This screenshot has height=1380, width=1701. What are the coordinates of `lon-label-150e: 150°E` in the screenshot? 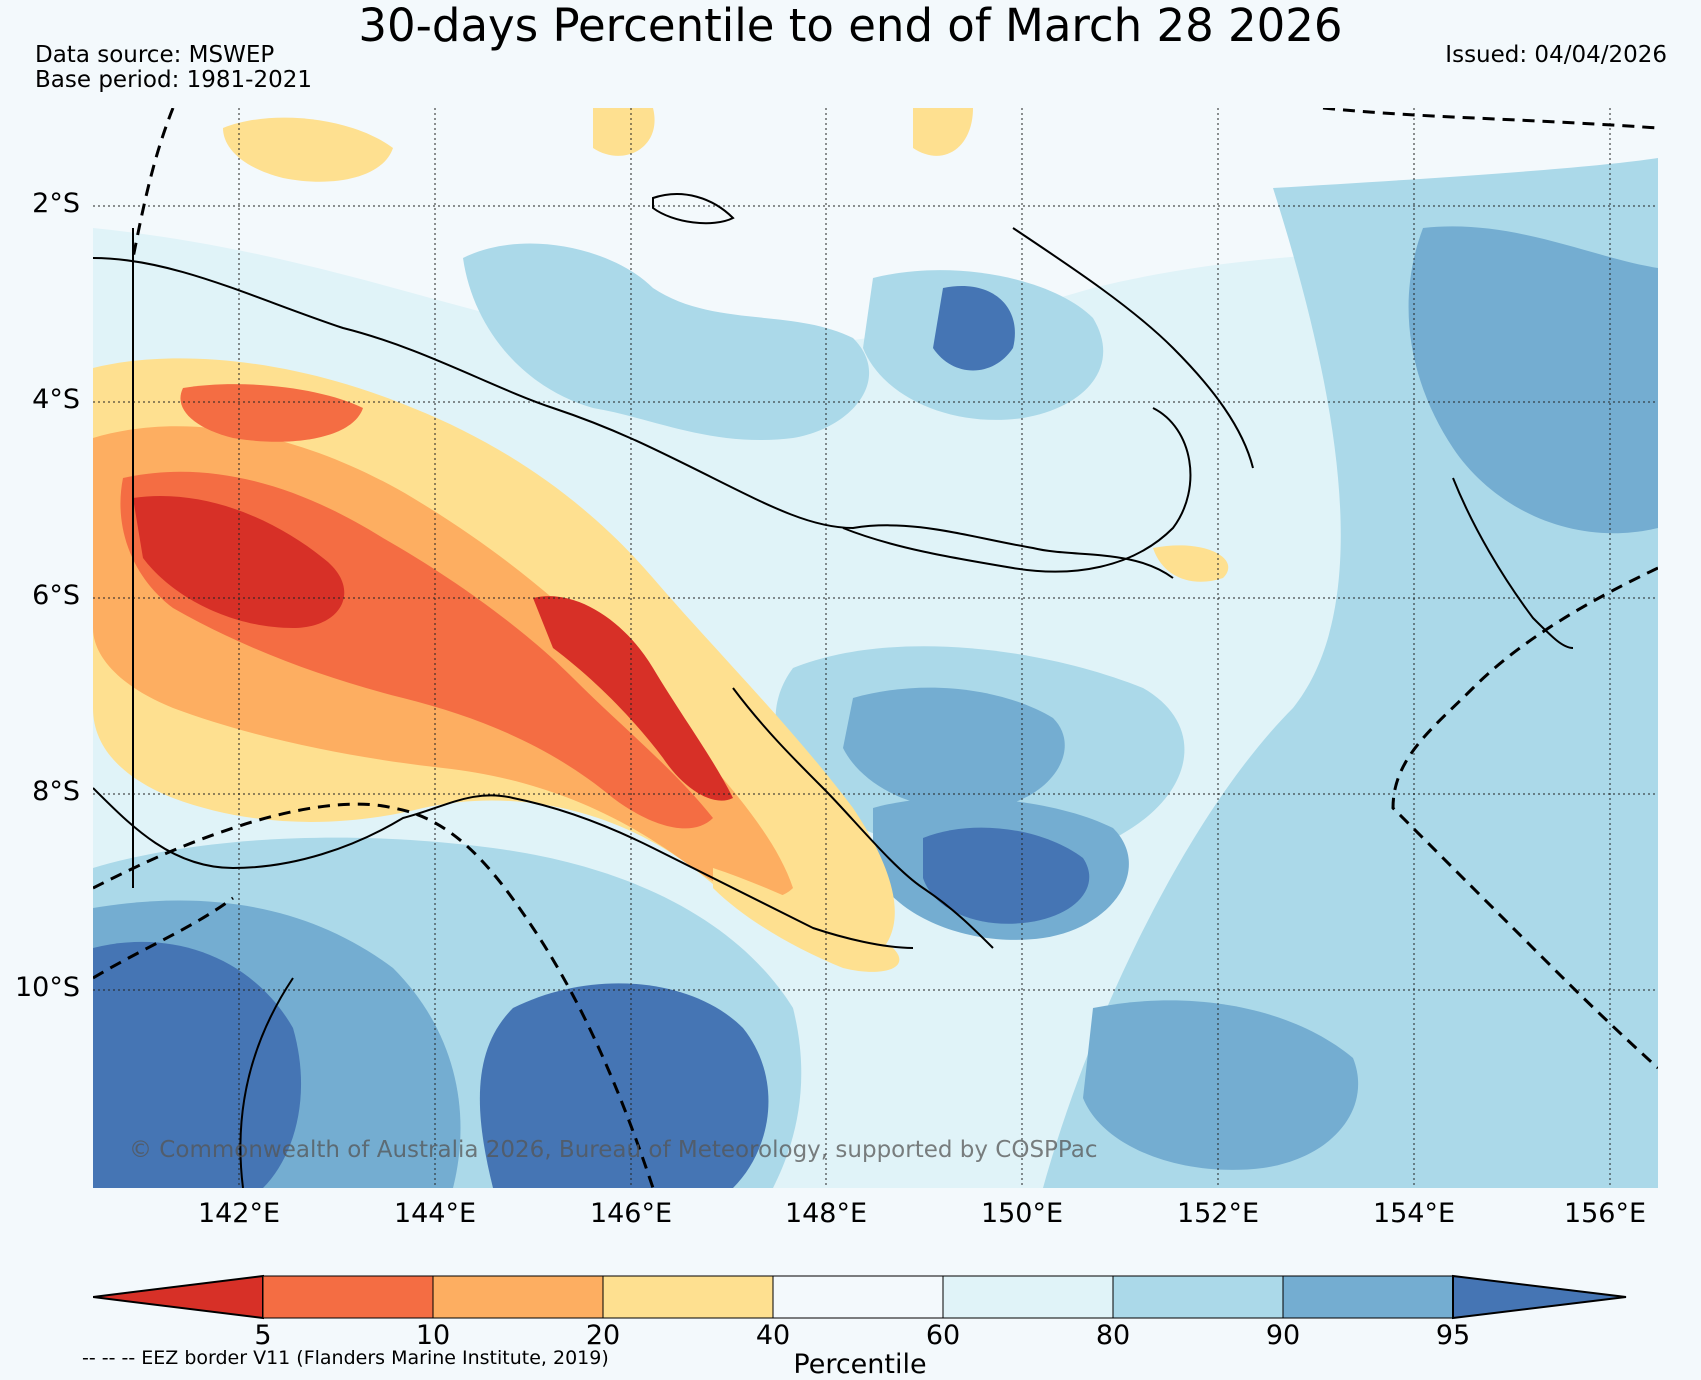 It's located at (1022, 1213).